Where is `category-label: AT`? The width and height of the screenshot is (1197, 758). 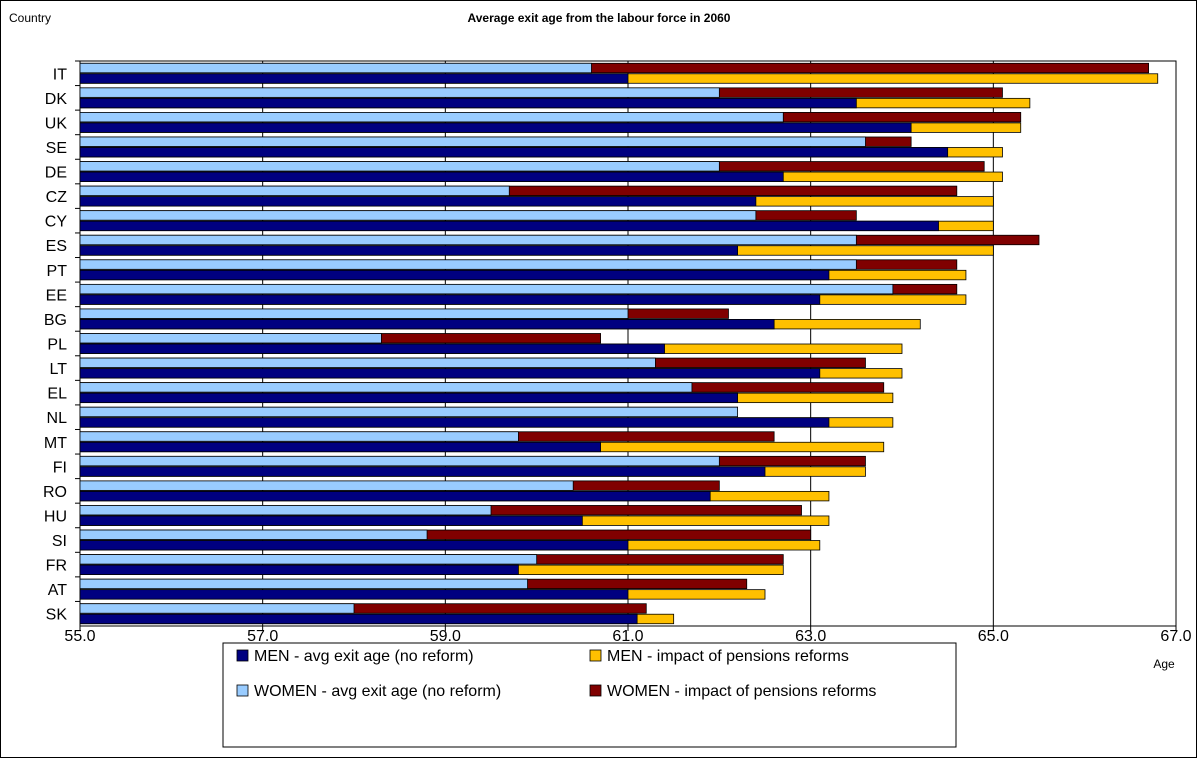 category-label: AT is located at coordinates (57, 590).